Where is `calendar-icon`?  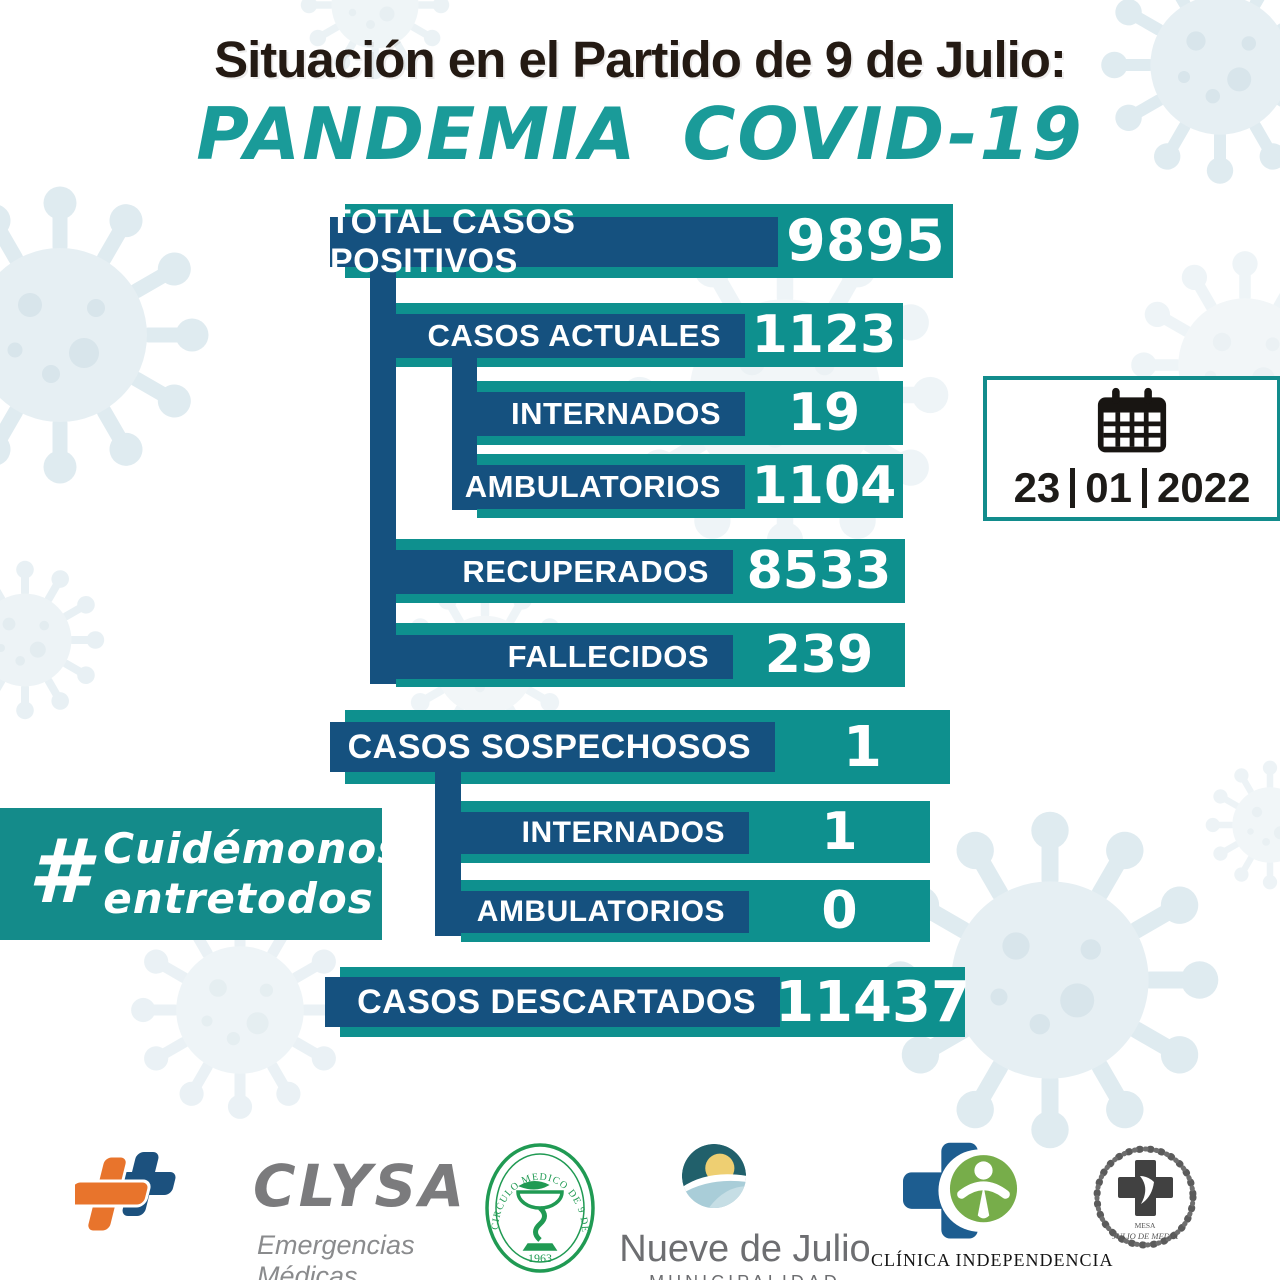
calendar-icon is located at coordinates (1132, 419).